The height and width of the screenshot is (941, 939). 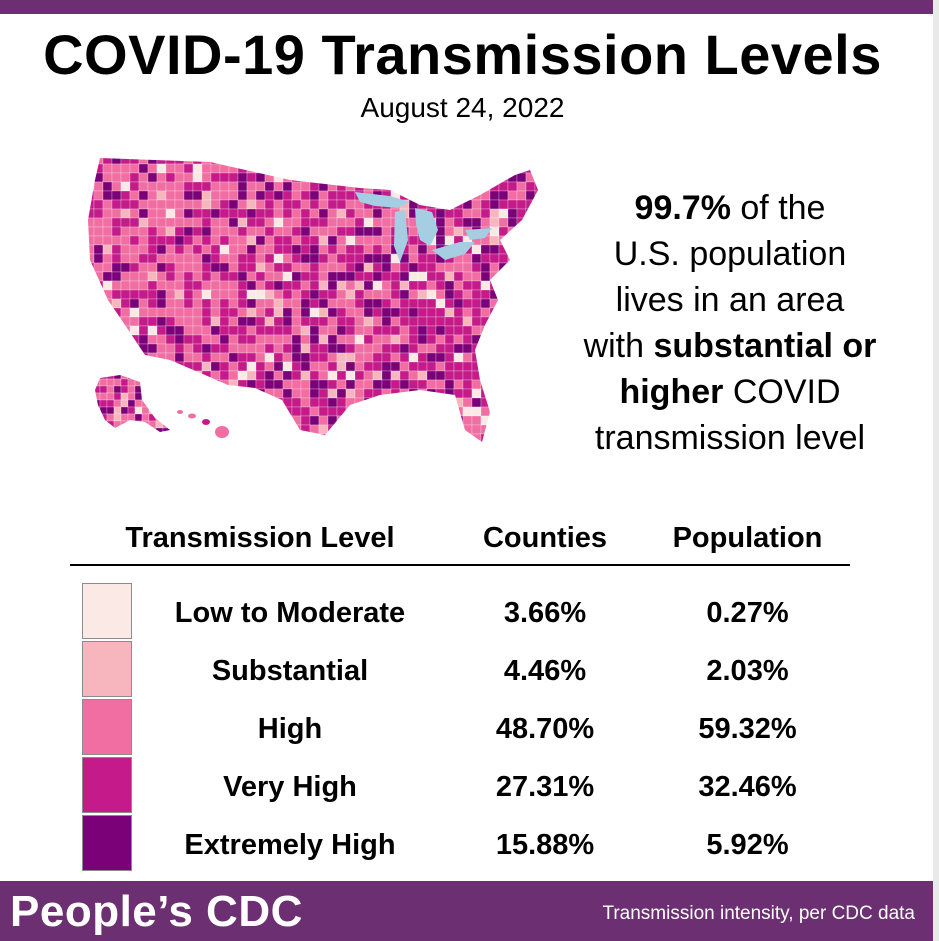 What do you see at coordinates (747, 613) in the screenshot?
I see `population-cell: 0.27%` at bounding box center [747, 613].